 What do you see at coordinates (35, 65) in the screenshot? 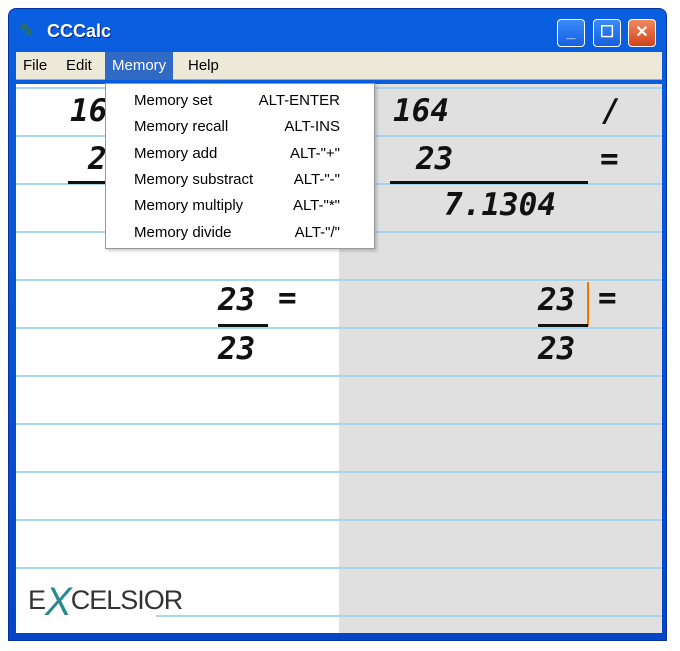
I see `menu-file: File` at bounding box center [35, 65].